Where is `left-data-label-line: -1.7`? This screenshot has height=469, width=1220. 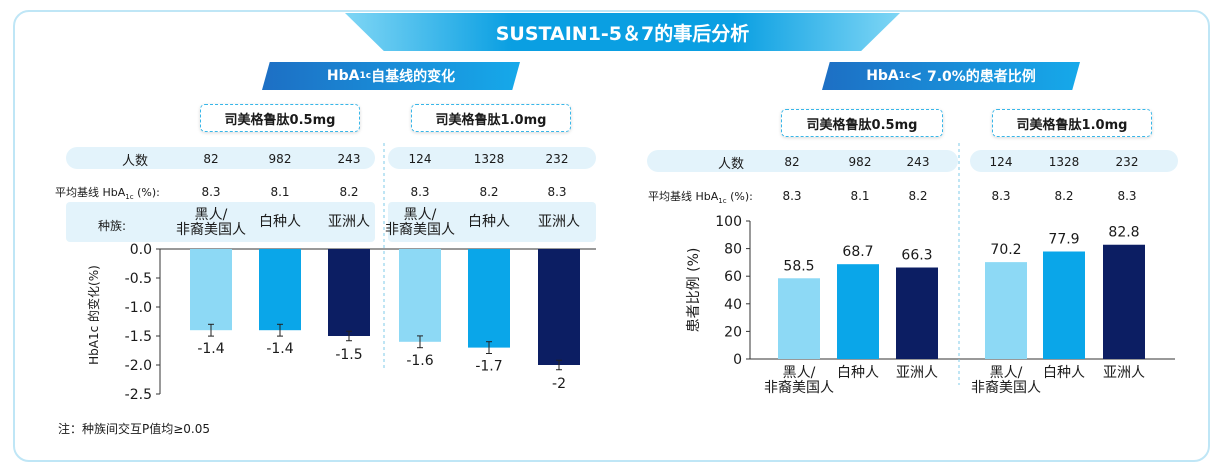
left-data-label-line: -1.7 is located at coordinates (488, 367).